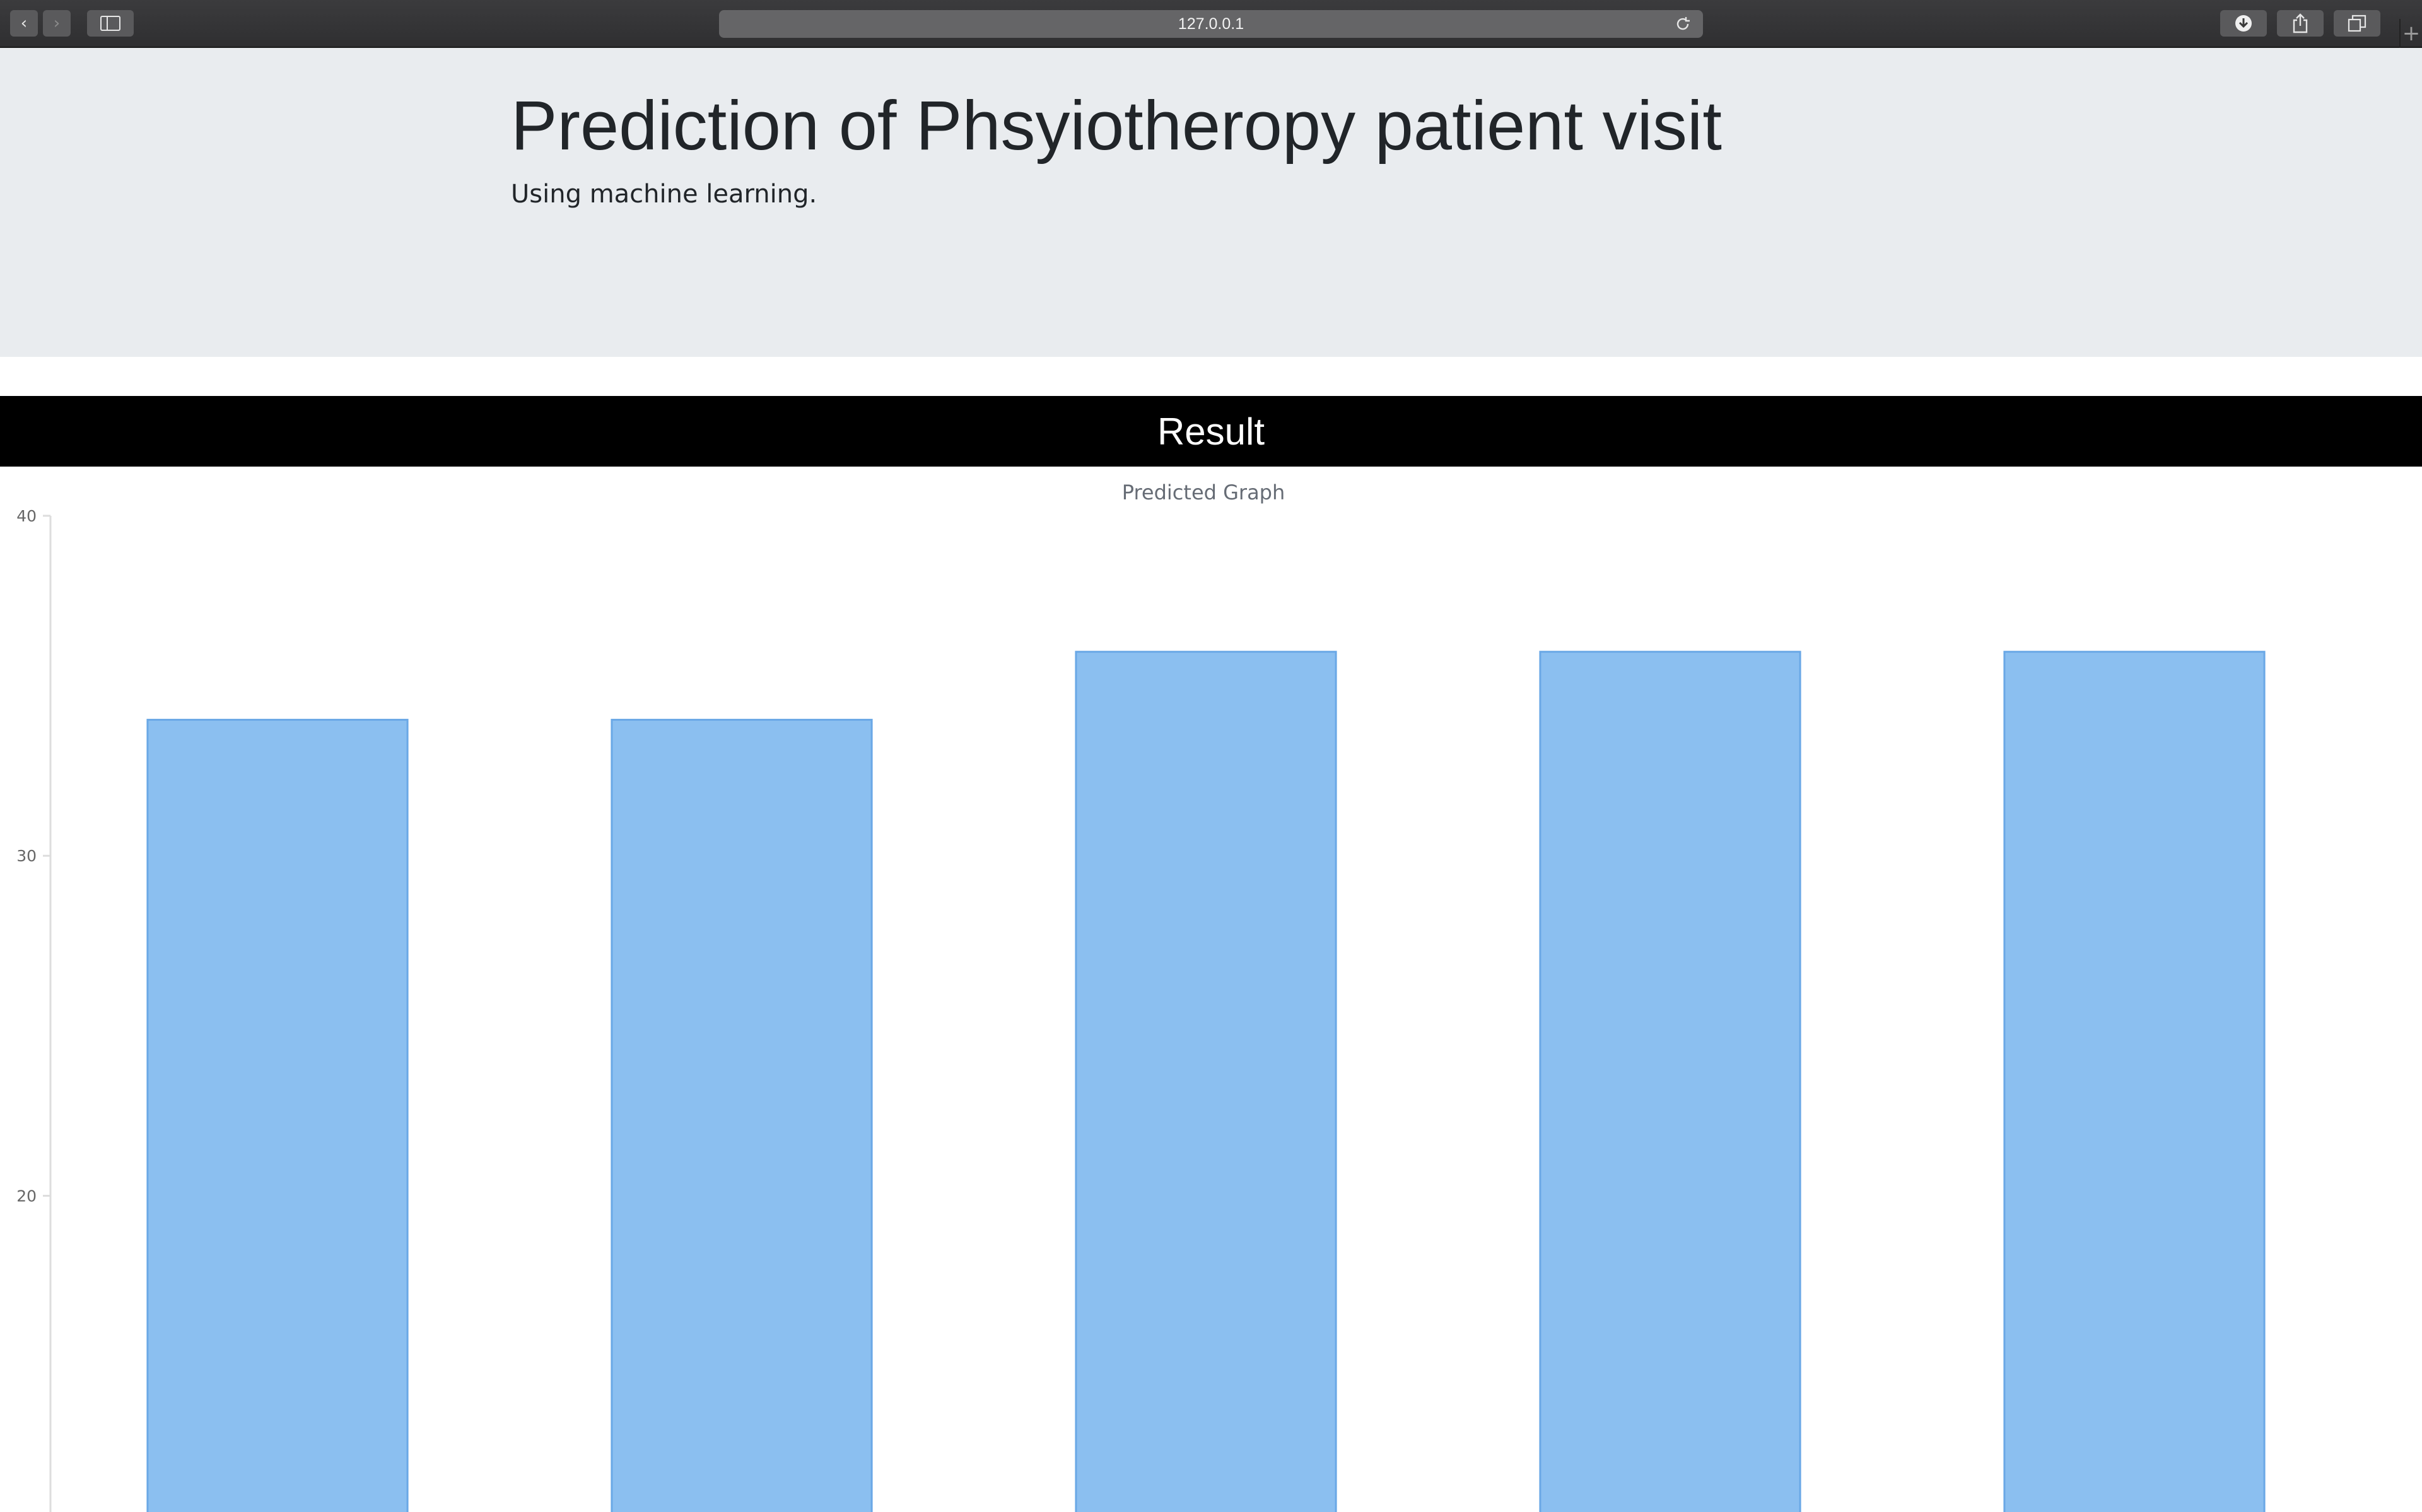 The height and width of the screenshot is (1512, 2422). I want to click on back-button: ‹, so click(24, 24).